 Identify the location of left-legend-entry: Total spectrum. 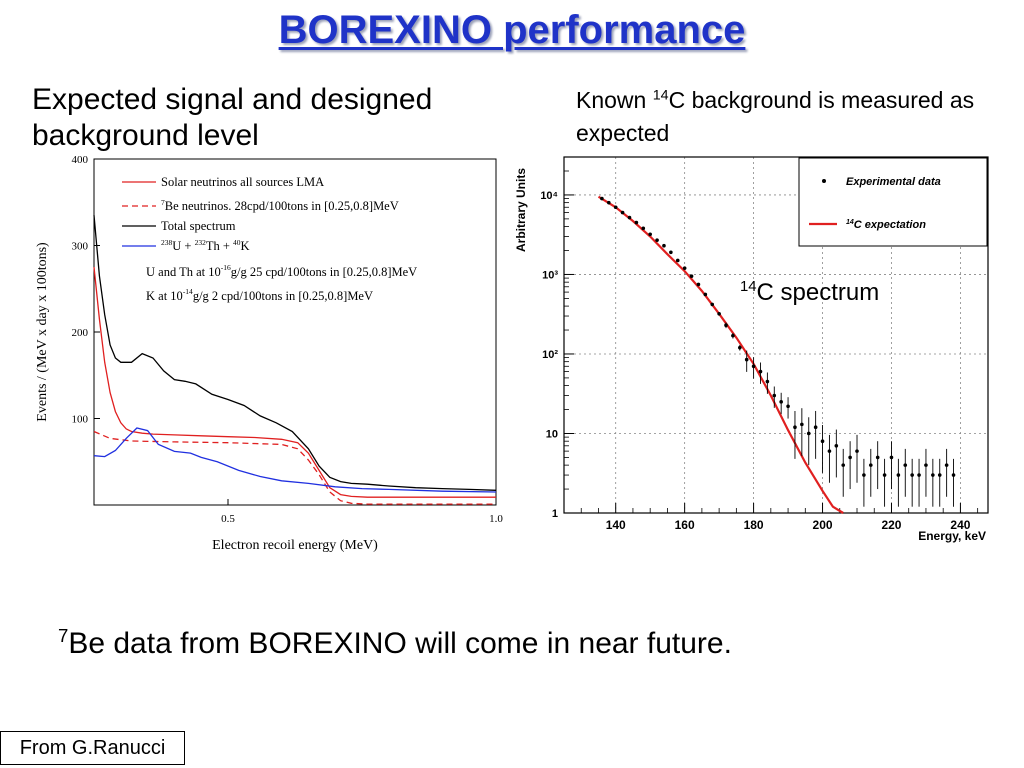
(198, 226).